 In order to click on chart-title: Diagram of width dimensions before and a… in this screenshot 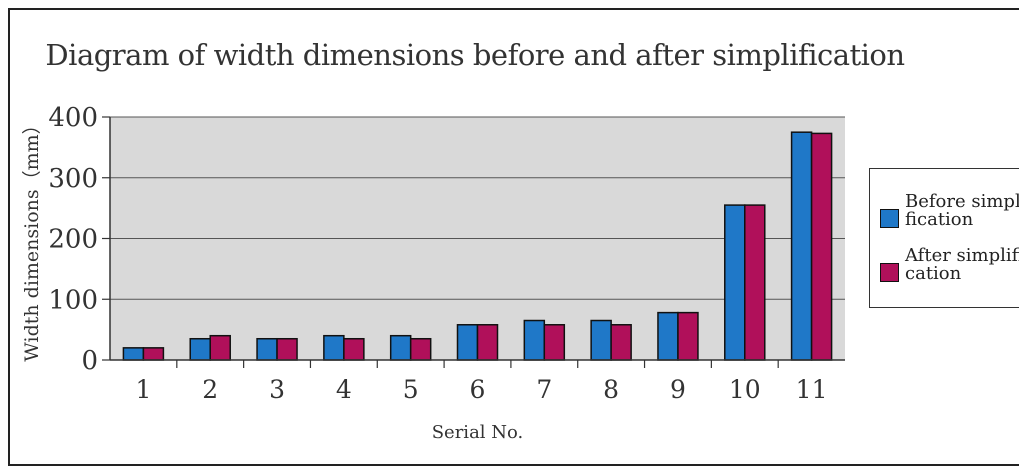, I will do `click(475, 55)`.